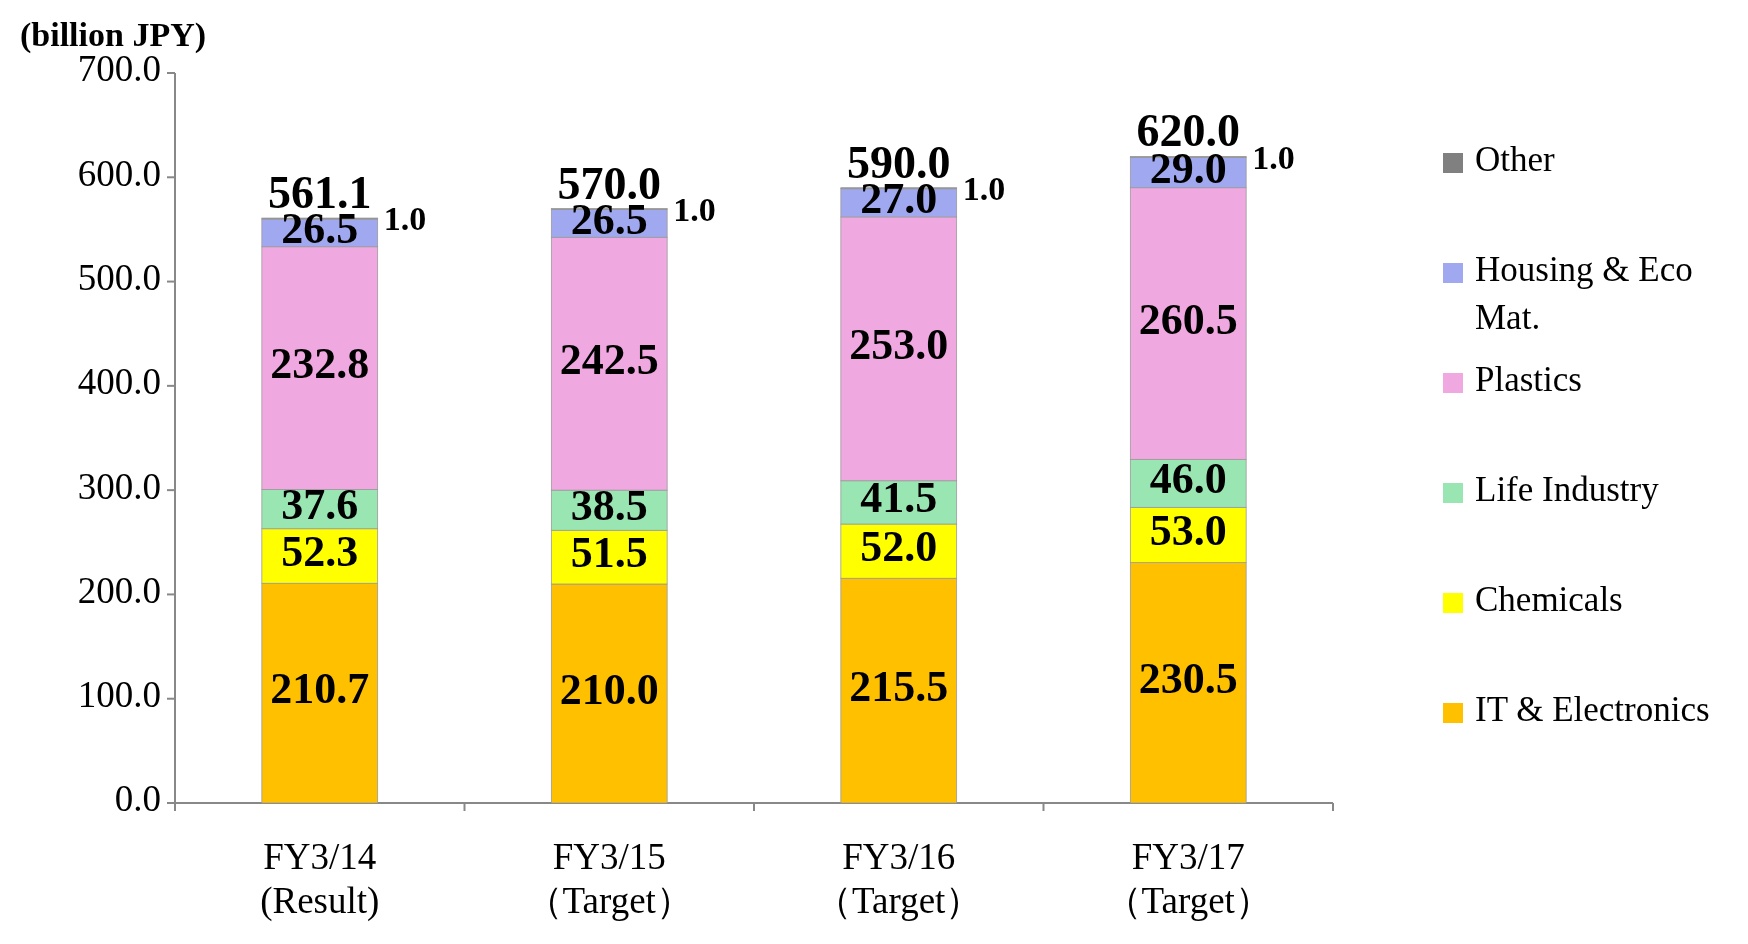  I want to click on data-label: 230.5, so click(1188, 678).